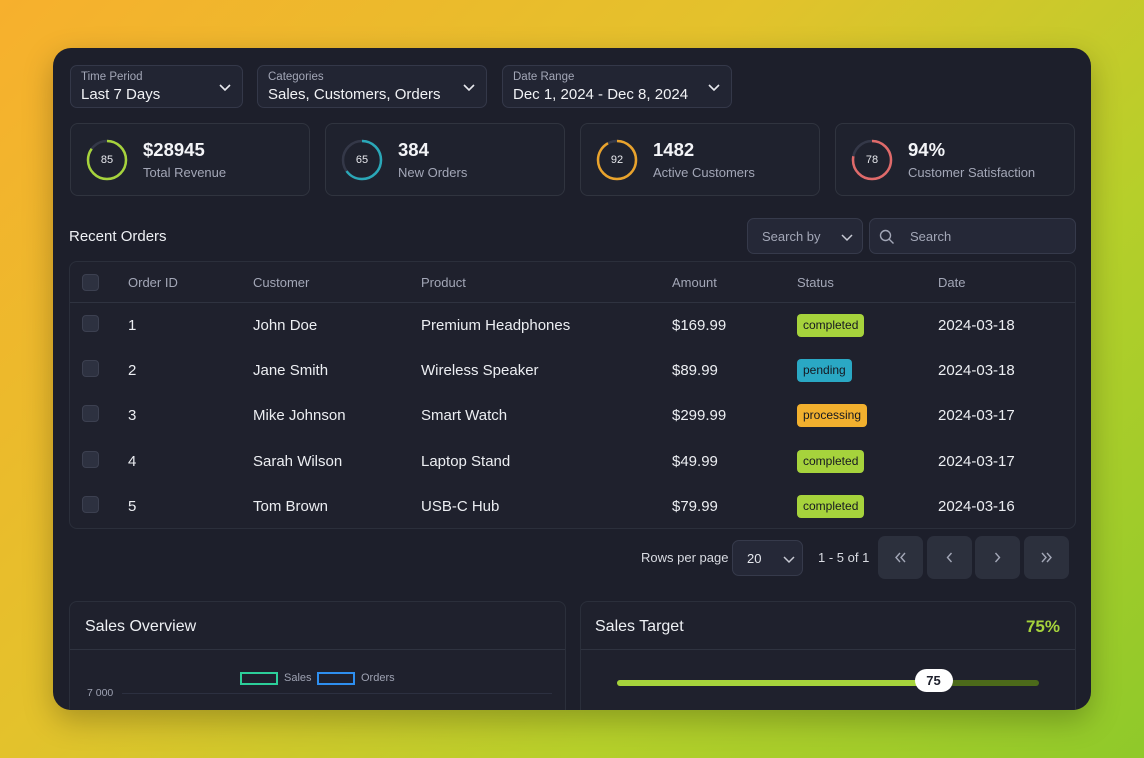  I want to click on double-chevron-right-icon, so click(1046, 557).